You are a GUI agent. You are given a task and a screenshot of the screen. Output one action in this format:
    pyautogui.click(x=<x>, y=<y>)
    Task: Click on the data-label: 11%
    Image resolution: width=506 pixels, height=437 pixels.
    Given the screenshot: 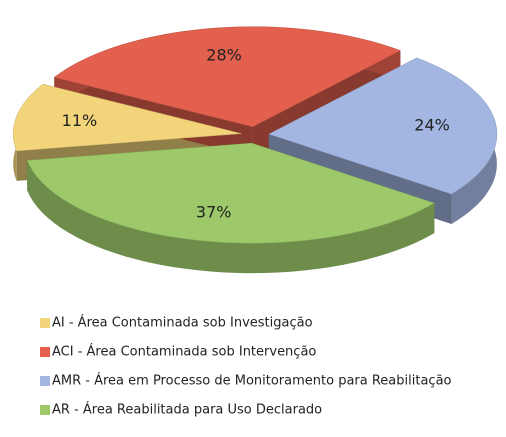 What is the action you would take?
    pyautogui.click(x=80, y=120)
    